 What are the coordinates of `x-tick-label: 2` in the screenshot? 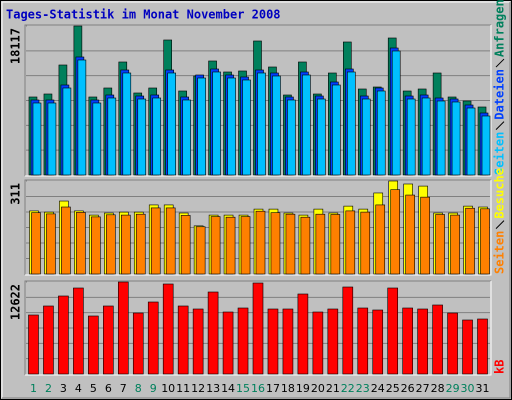 It's located at (48, 388).